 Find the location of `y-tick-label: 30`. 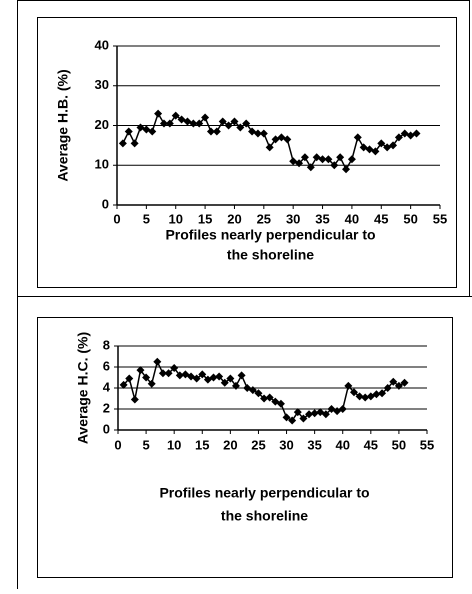

y-tick-label: 30 is located at coordinates (102, 84).